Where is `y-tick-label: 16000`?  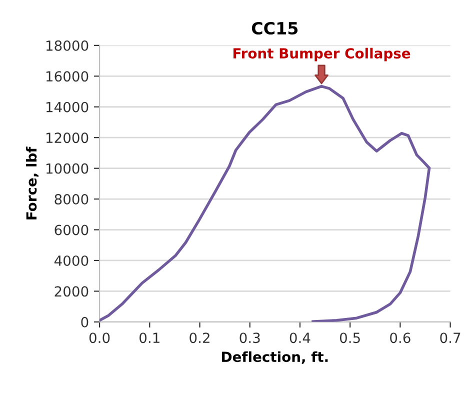
y-tick-label: 16000 is located at coordinates (67, 76).